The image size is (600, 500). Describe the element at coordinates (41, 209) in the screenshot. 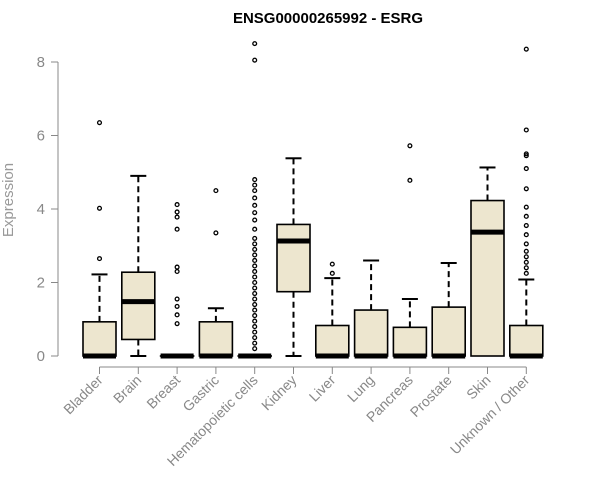

I see `y-tick-label: 4` at that location.